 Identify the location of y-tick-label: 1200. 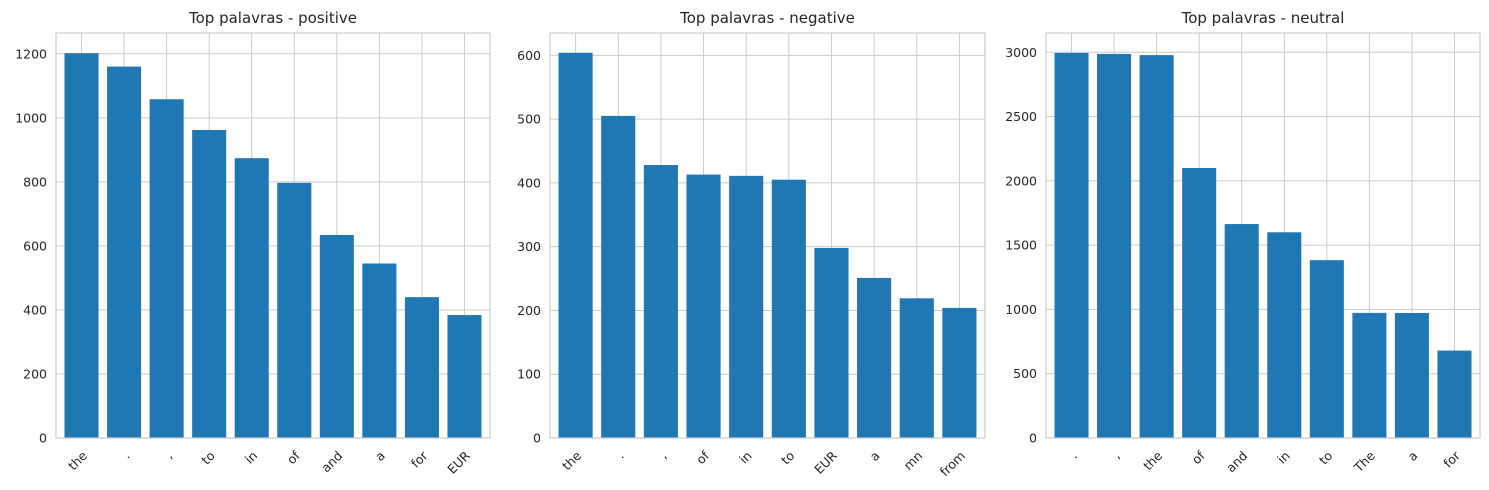
(31, 53).